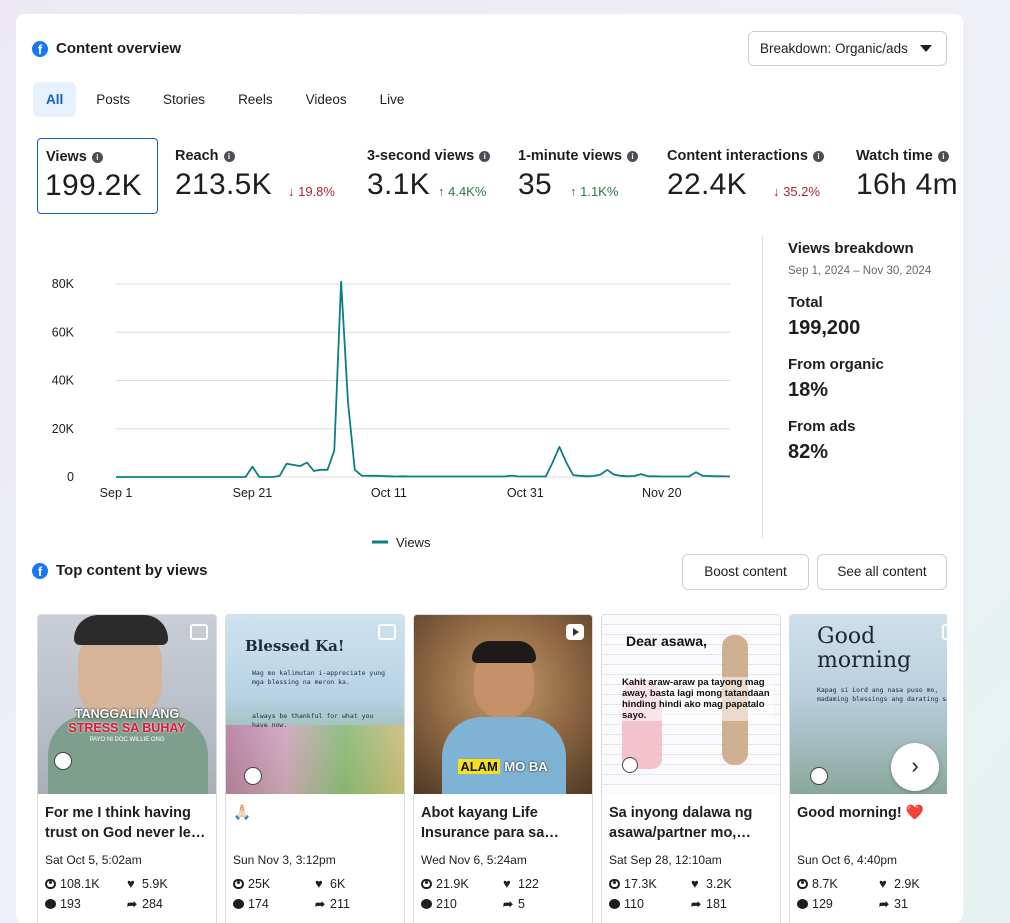 Image resolution: width=1010 pixels, height=923 pixels. I want to click on metric-views: Views i 199.2K, so click(97, 176).